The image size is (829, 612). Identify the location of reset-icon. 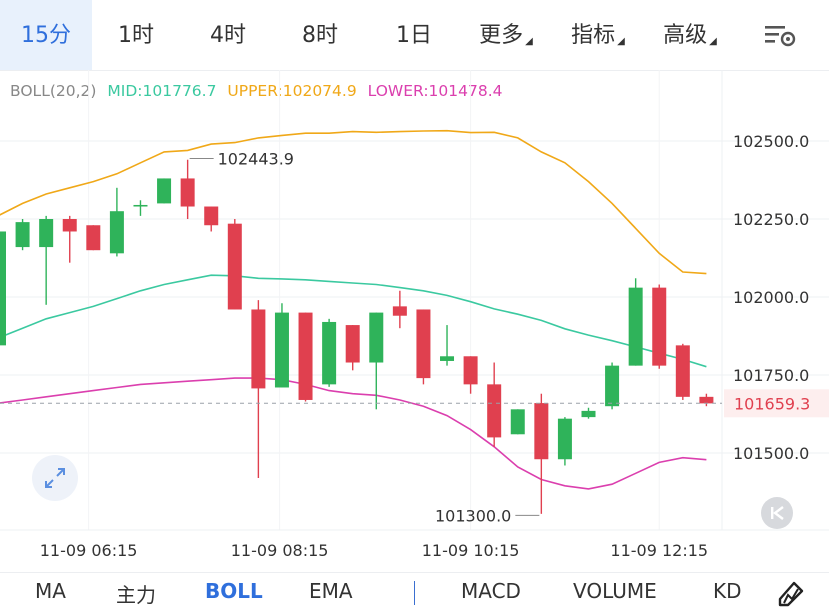
(777, 513).